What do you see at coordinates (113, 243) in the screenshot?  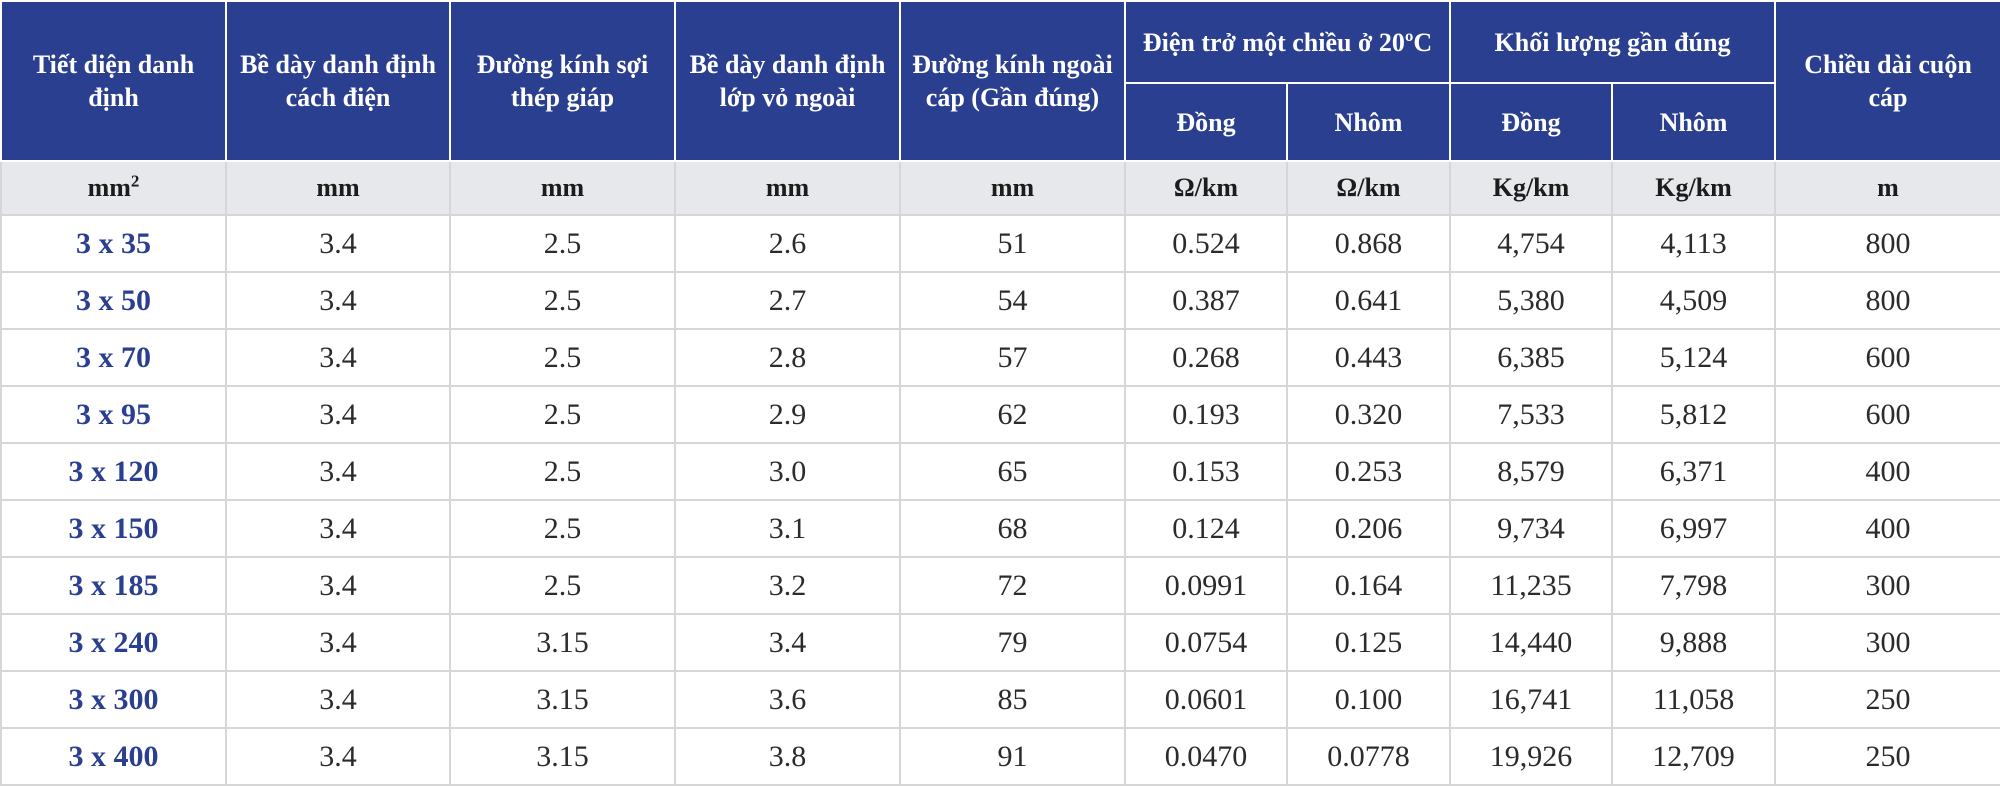 I see `cell-section: 3 x 35` at bounding box center [113, 243].